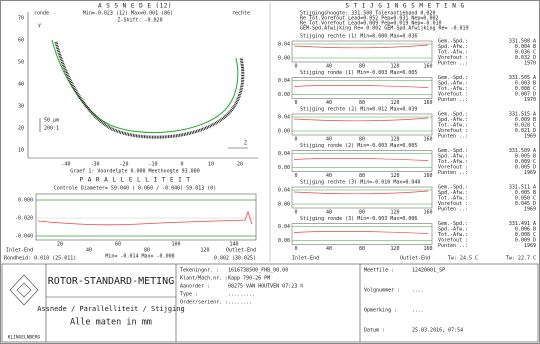 Image resolution: width=540 pixels, height=344 pixels. What do you see at coordinates (245, 144) in the screenshot?
I see `axis-label: Z` at bounding box center [245, 144].